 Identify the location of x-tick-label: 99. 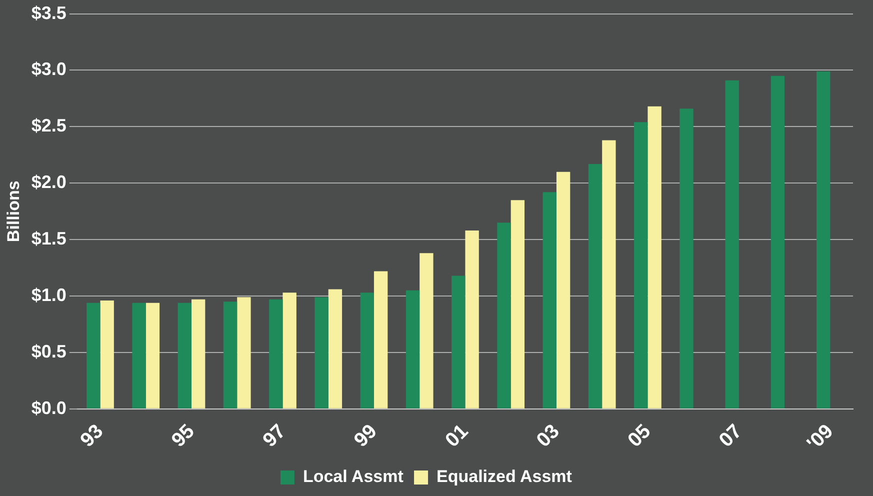
(366, 436).